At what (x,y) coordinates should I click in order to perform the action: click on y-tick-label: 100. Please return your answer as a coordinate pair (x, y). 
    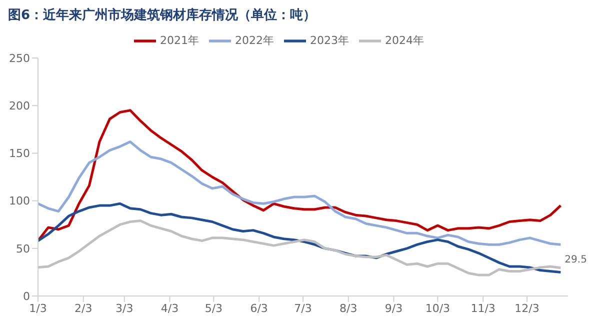
    Looking at the image, I should click on (19, 201).